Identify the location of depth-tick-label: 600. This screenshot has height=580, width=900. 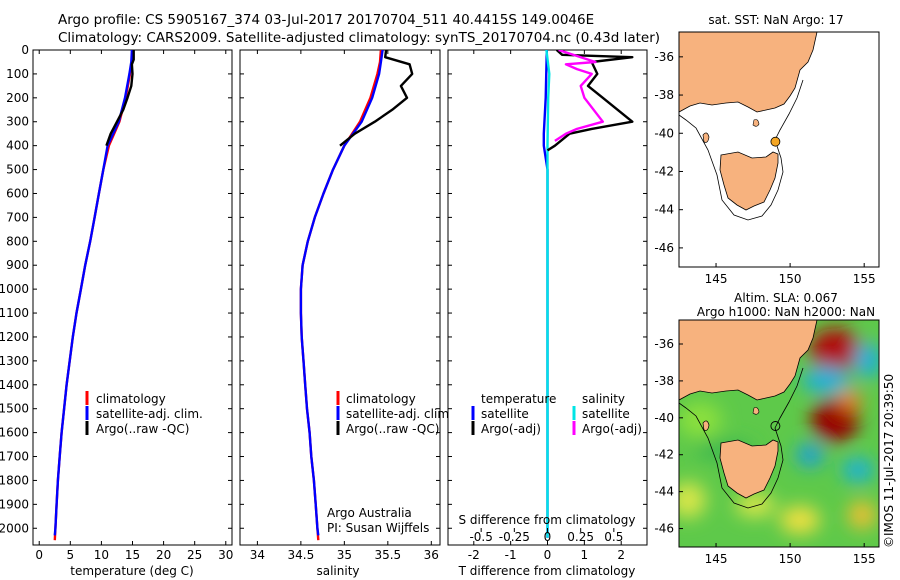
(17, 193).